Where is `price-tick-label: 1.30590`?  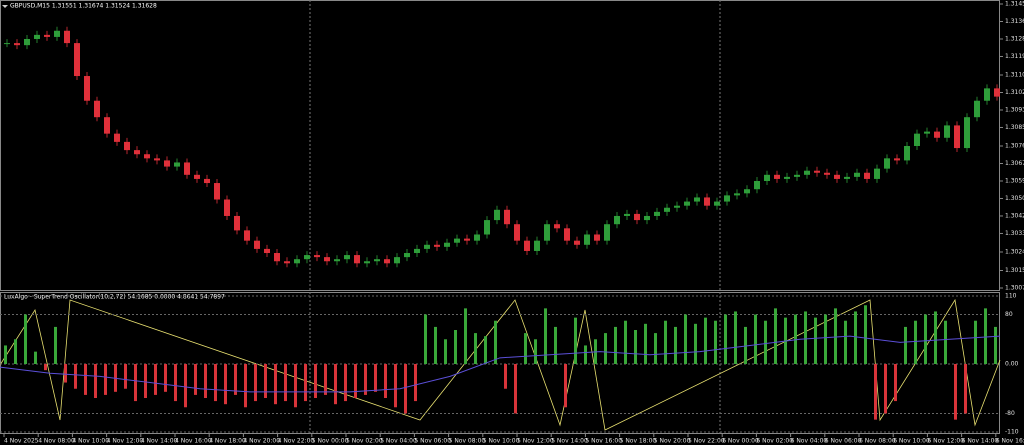 price-tick-label: 1.30590 is located at coordinates (1014, 180).